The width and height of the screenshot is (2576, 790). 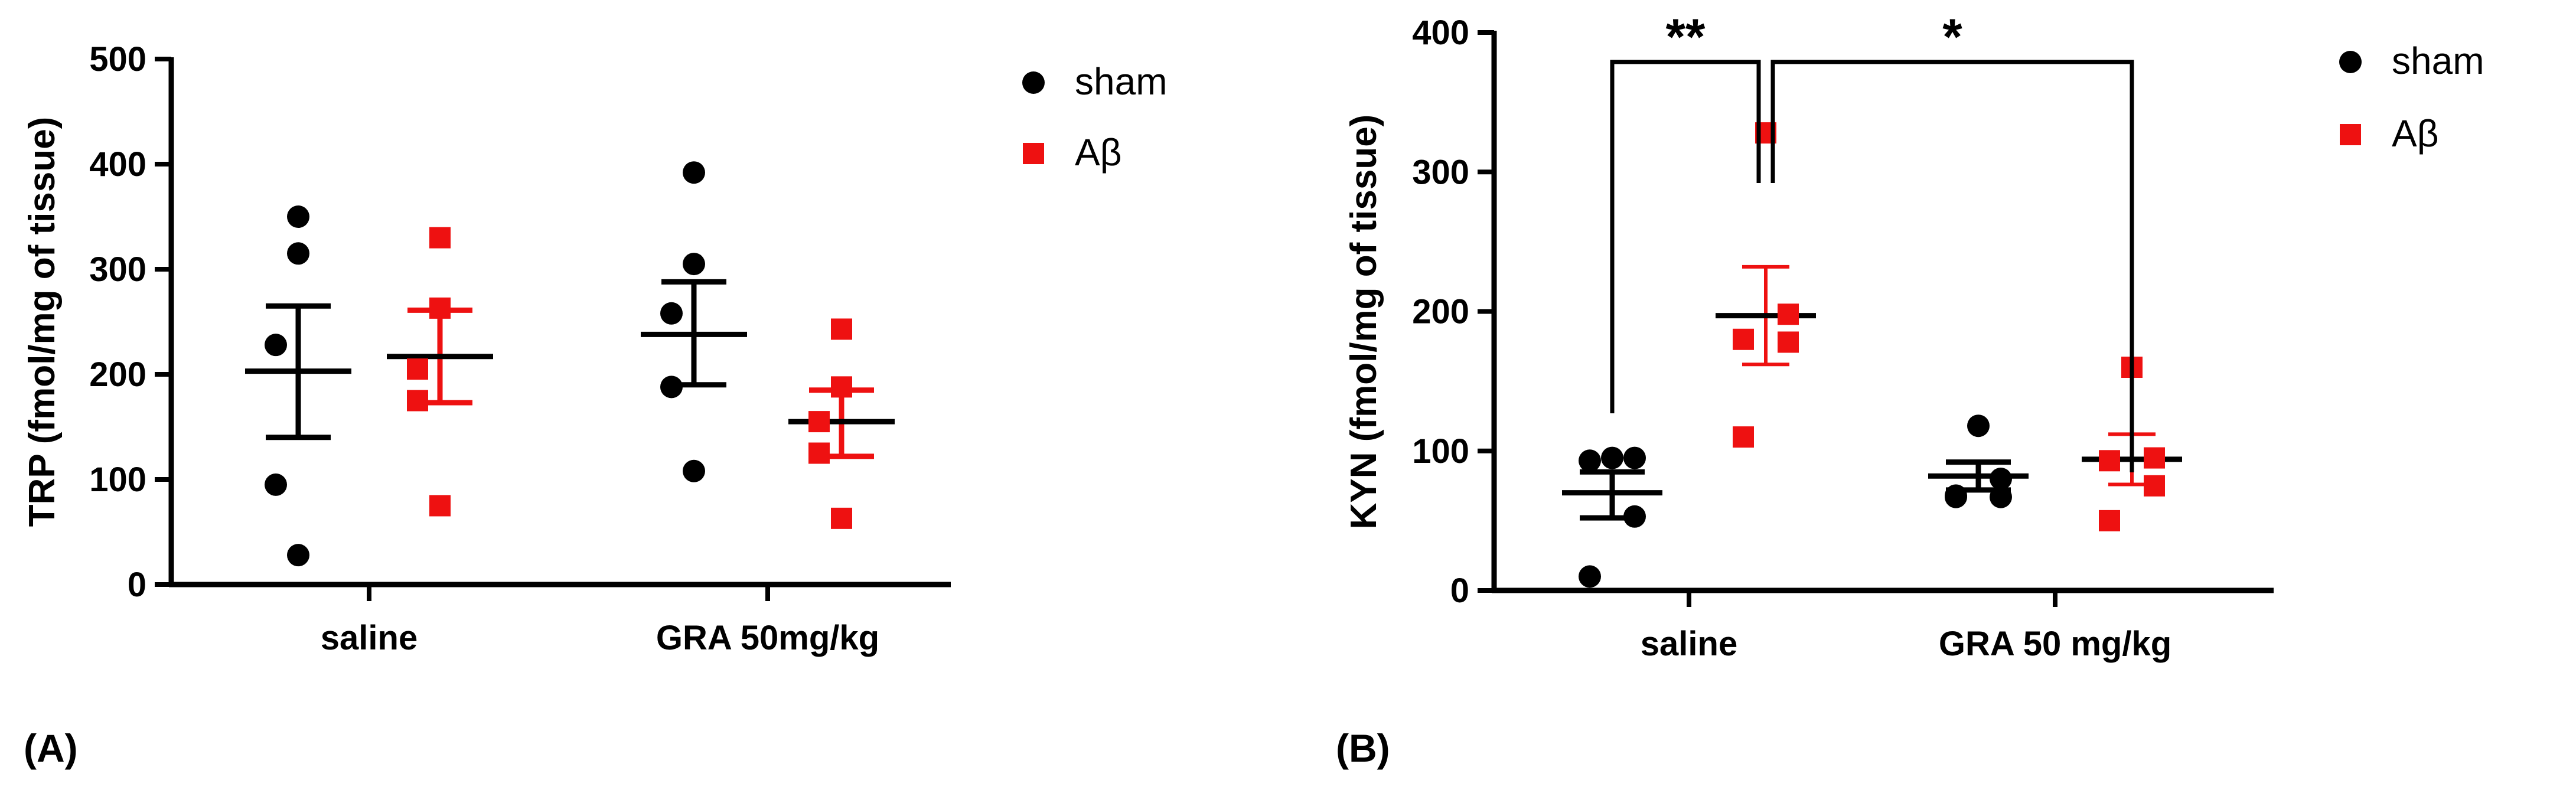 I want to click on panel-a-legend-marker-sham, so click(x=1033, y=82).